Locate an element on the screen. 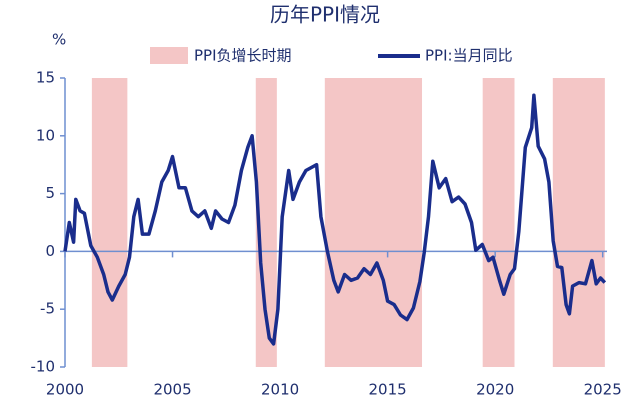 Image resolution: width=640 pixels, height=407 pixels. legend-swatch is located at coordinates (169, 55).